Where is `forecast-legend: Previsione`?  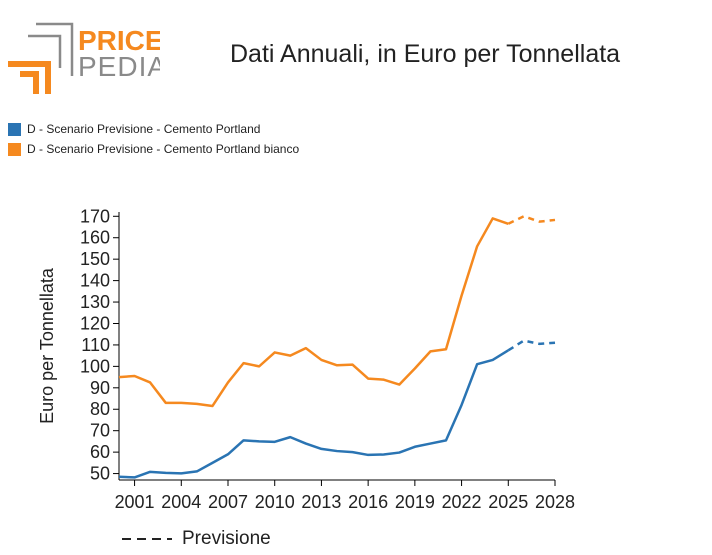
forecast-legend: Previsione is located at coordinates (196, 539).